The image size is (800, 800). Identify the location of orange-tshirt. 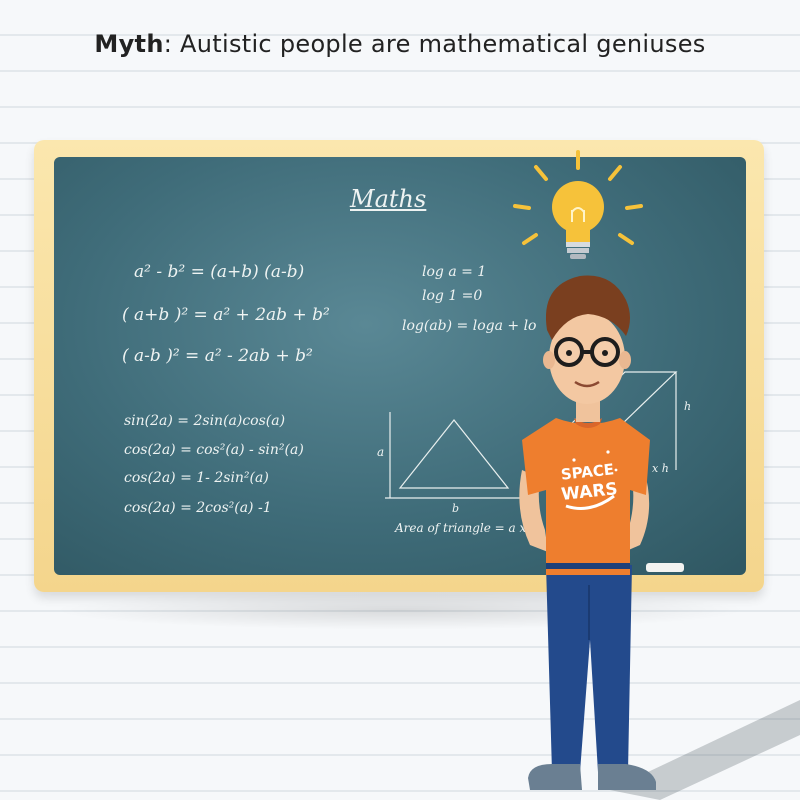
(586, 496).